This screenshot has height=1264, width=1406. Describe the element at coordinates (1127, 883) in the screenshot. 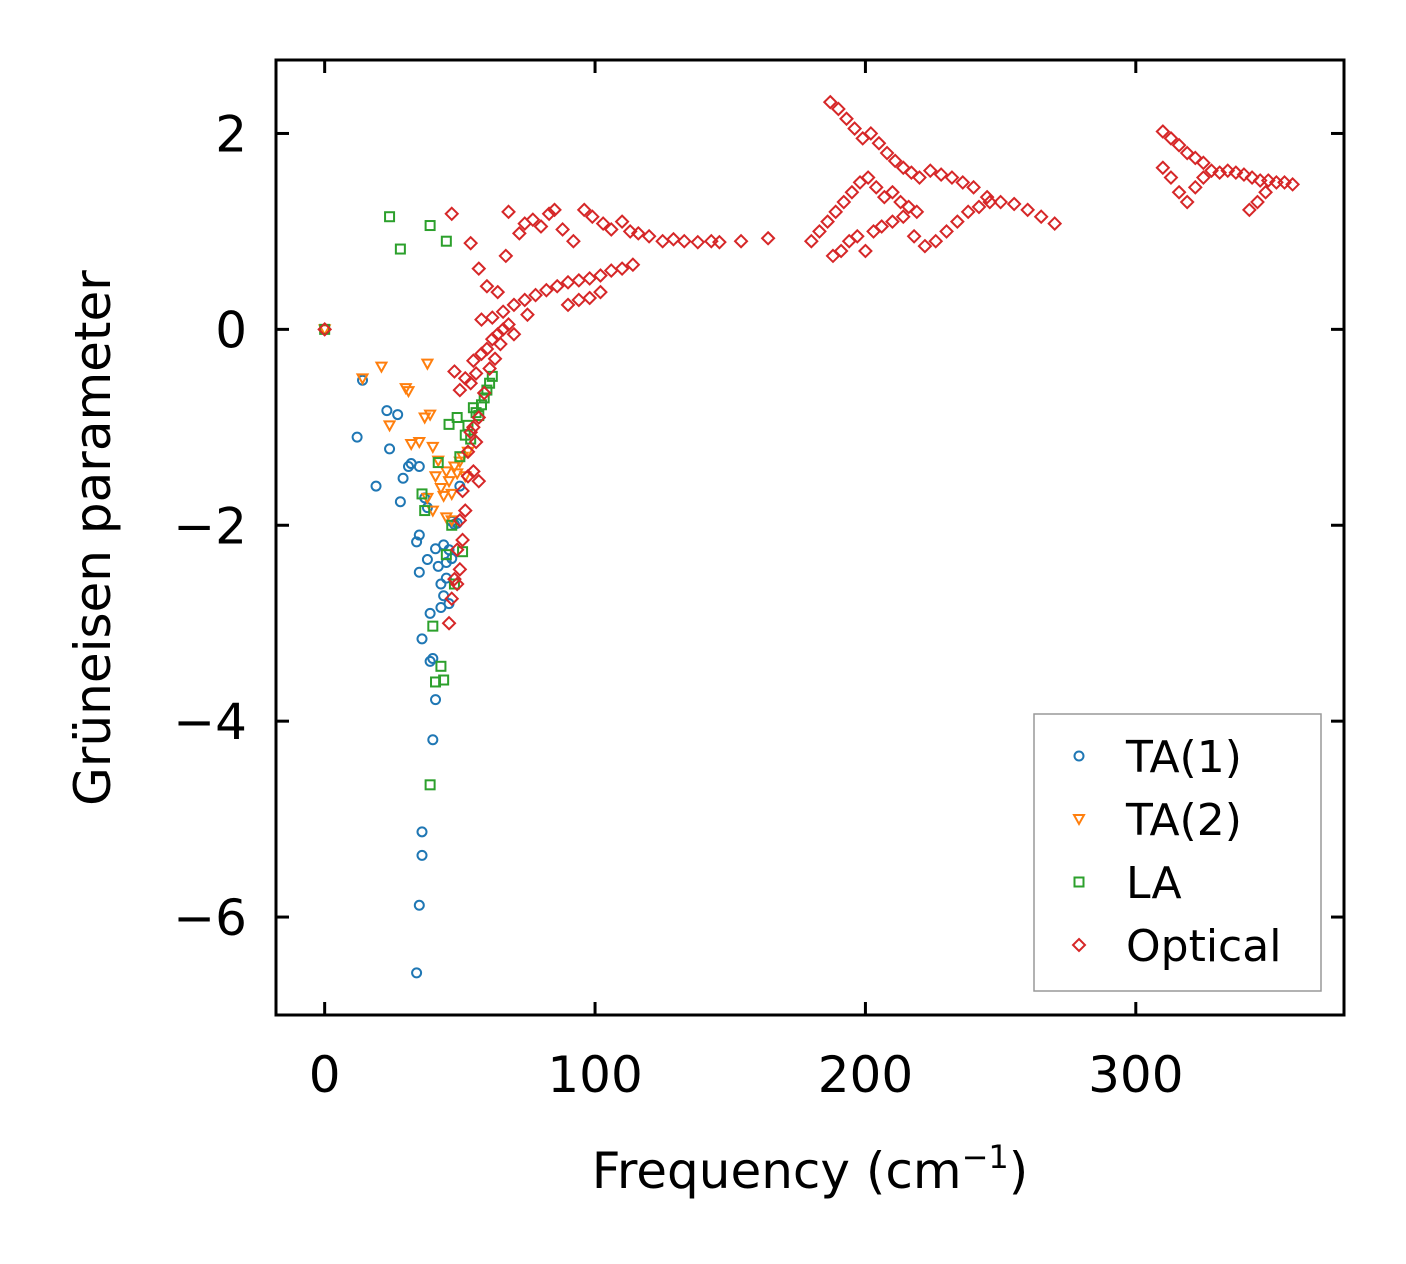

I see `legend-entry: LA` at that location.